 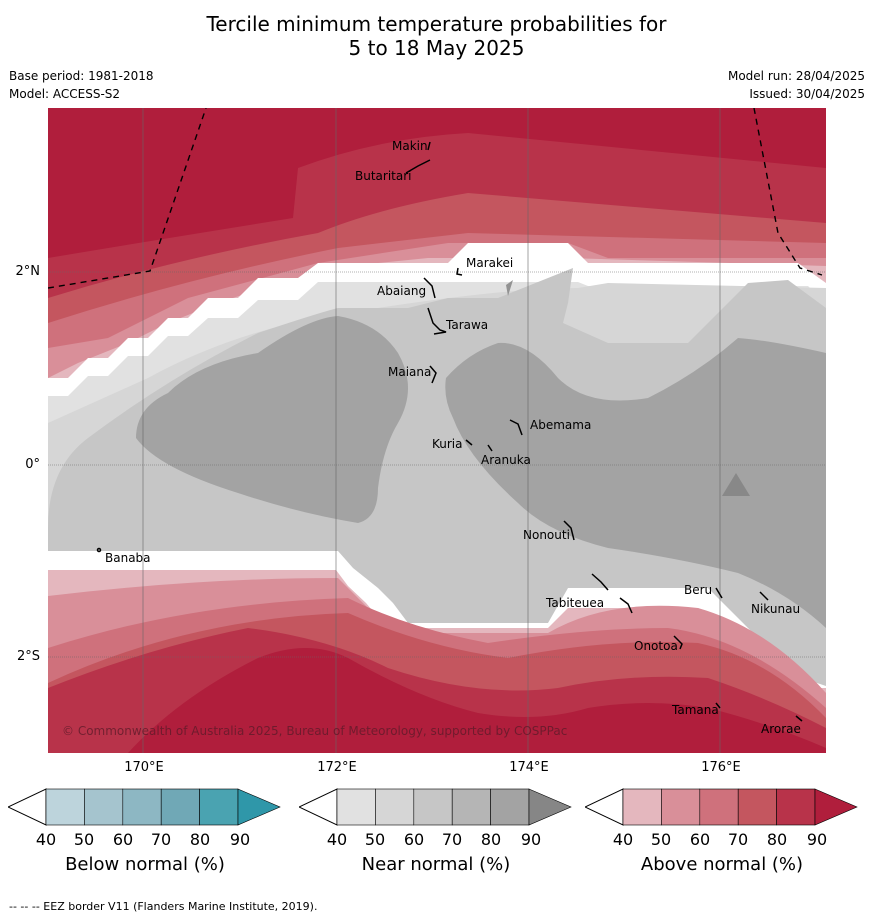 What do you see at coordinates (738, 839) in the screenshot?
I see `colorbar-above-tick: 70` at bounding box center [738, 839].